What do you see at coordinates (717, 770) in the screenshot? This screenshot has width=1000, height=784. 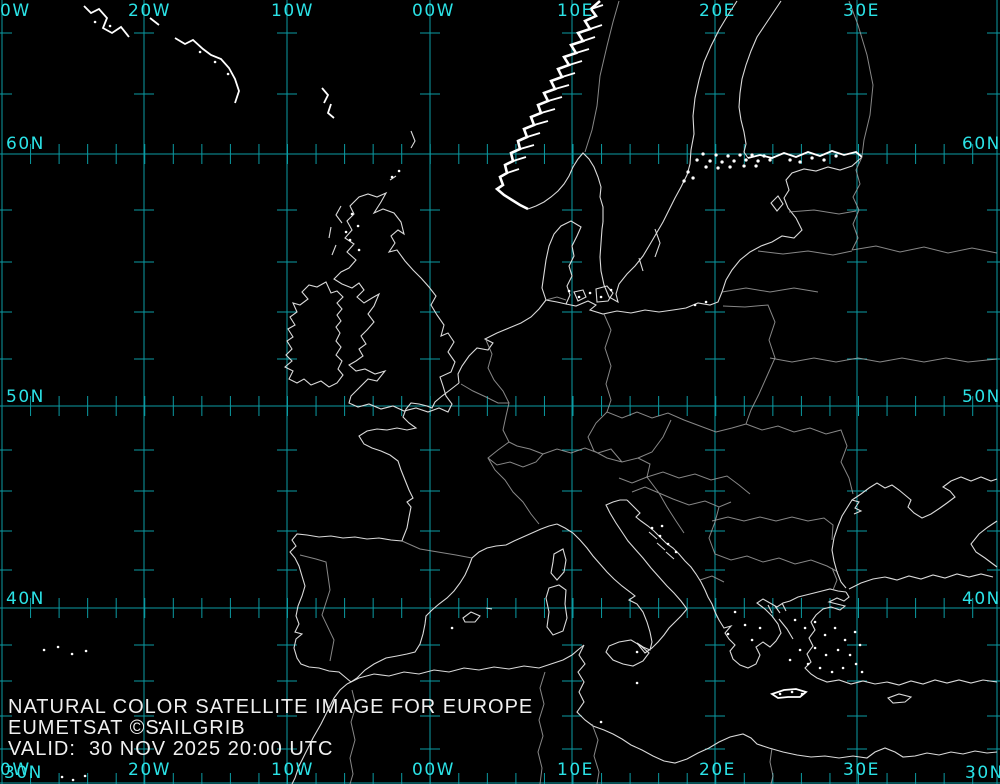 I see `grid-label-bottom-20e: 20E` at bounding box center [717, 770].